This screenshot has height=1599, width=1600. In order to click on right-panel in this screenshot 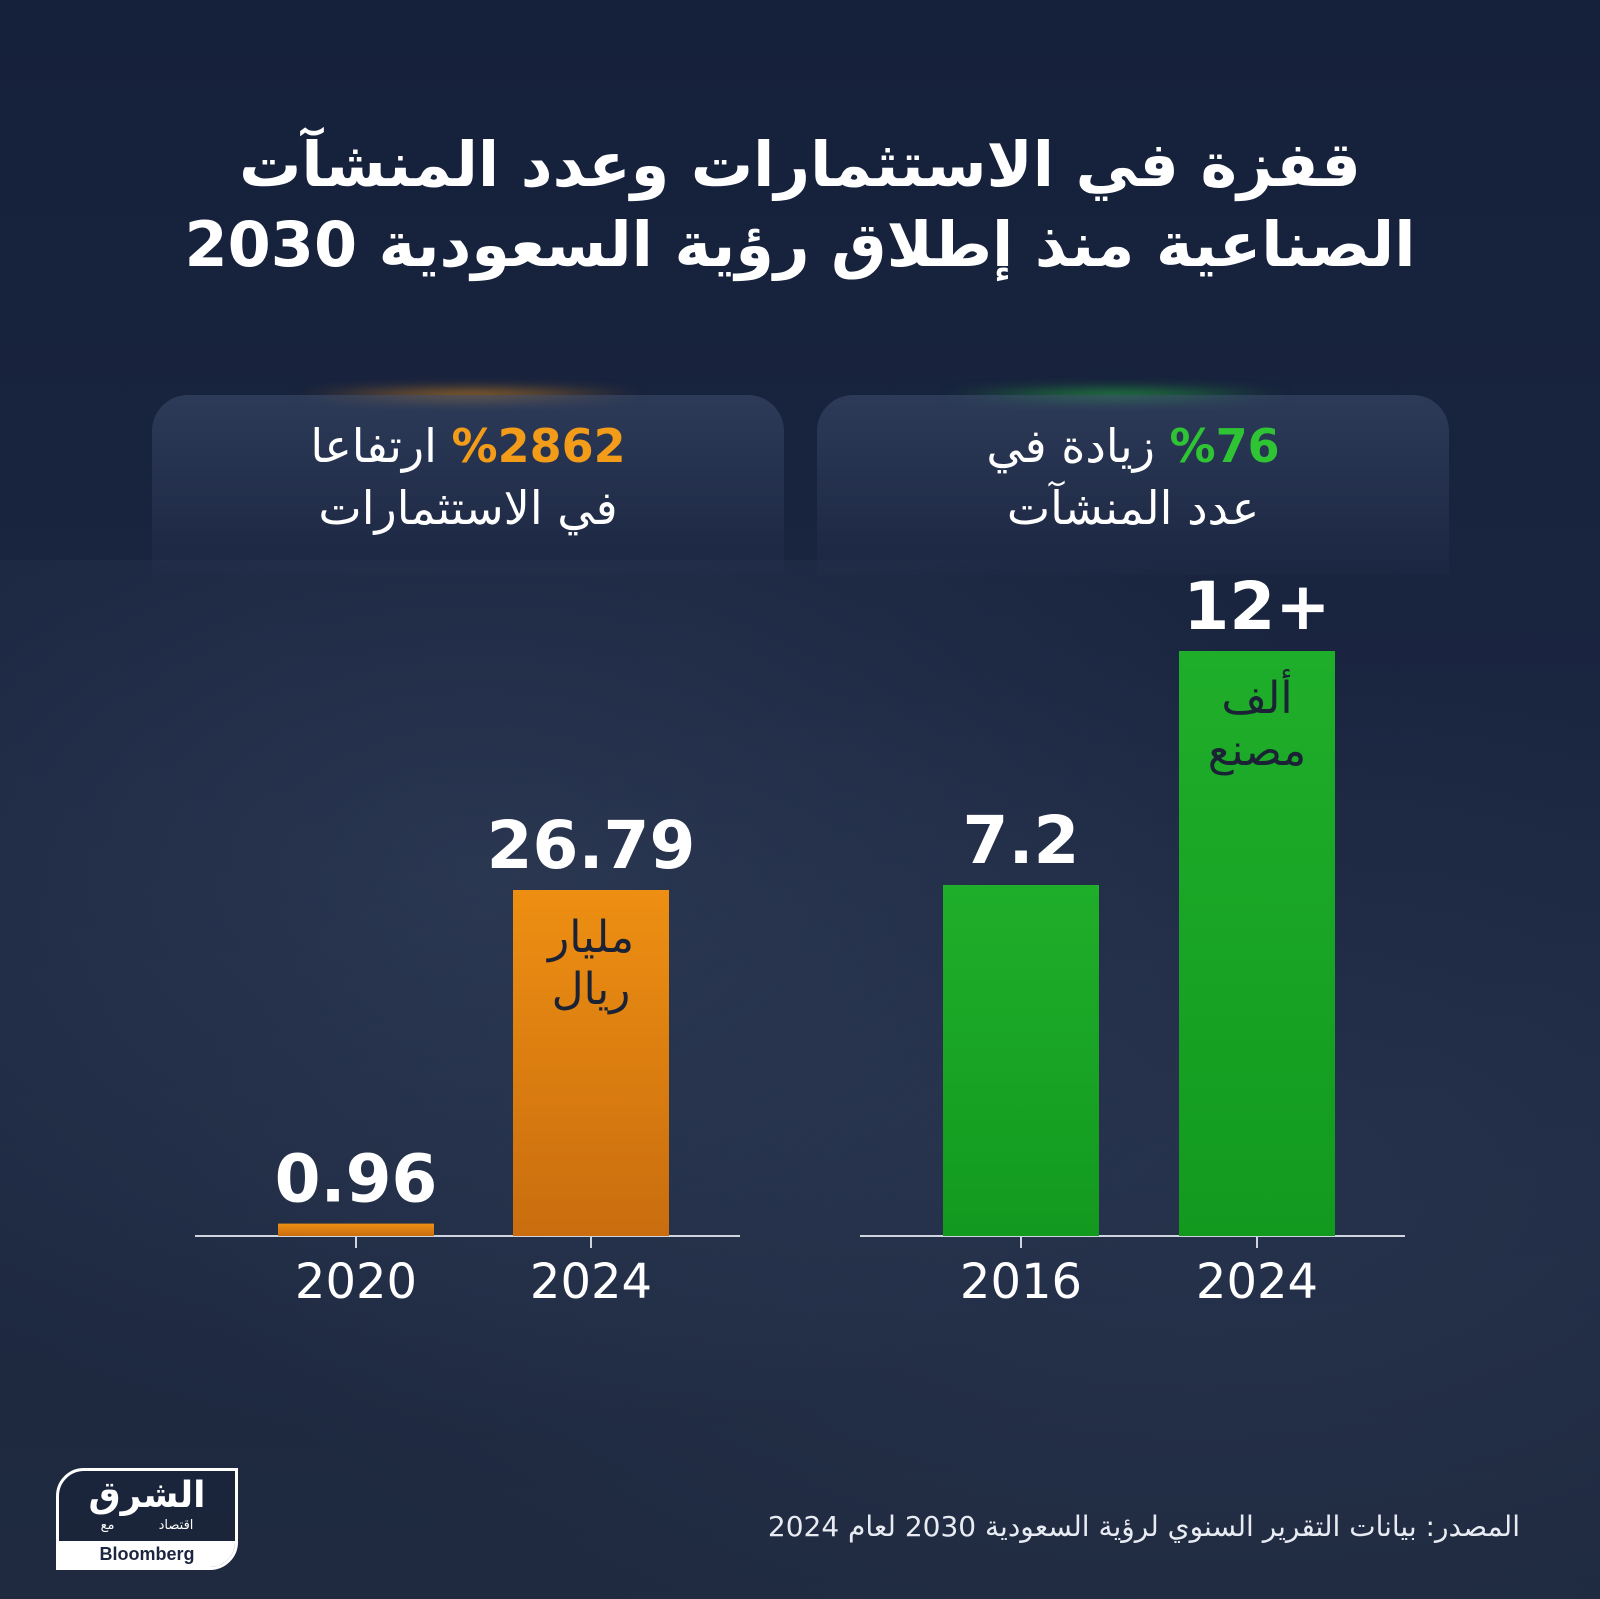, I will do `click(1133, 485)`.